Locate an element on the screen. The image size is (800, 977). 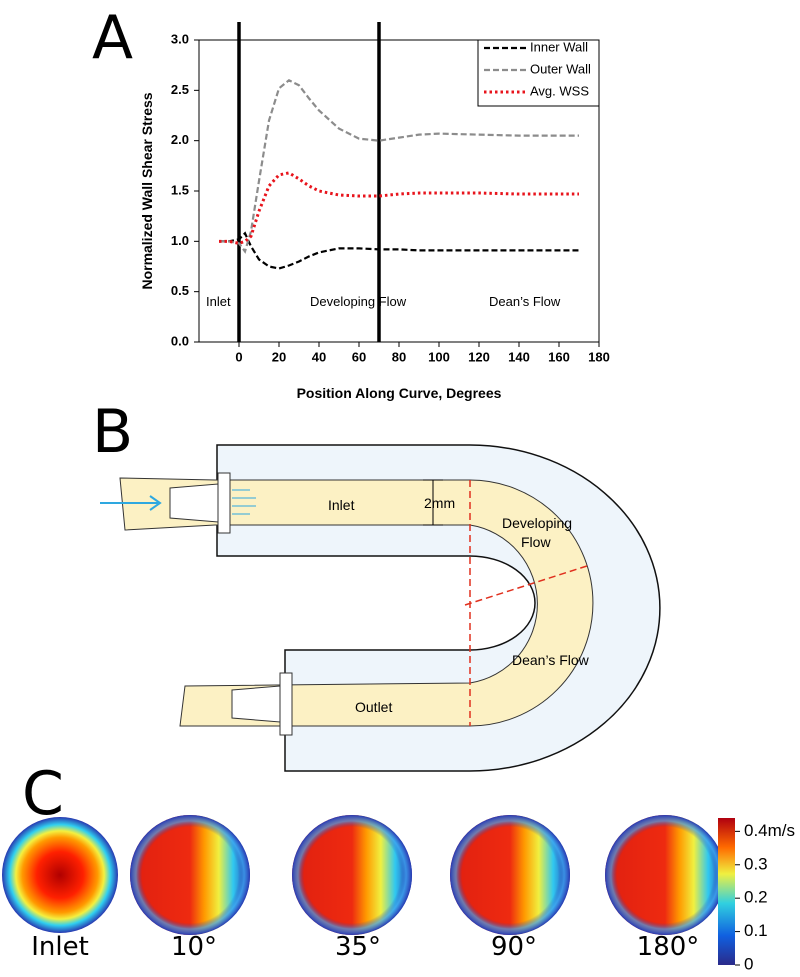
colorbar-label: 0.1 is located at coordinates (756, 930).